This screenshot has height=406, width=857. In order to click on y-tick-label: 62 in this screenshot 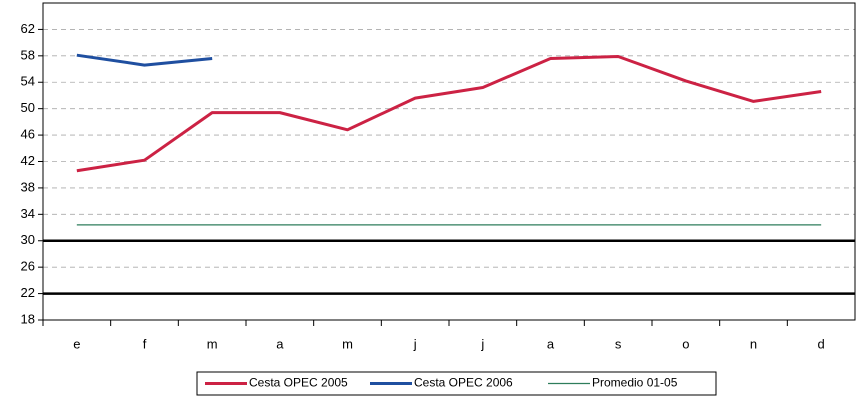, I will do `click(28, 28)`.